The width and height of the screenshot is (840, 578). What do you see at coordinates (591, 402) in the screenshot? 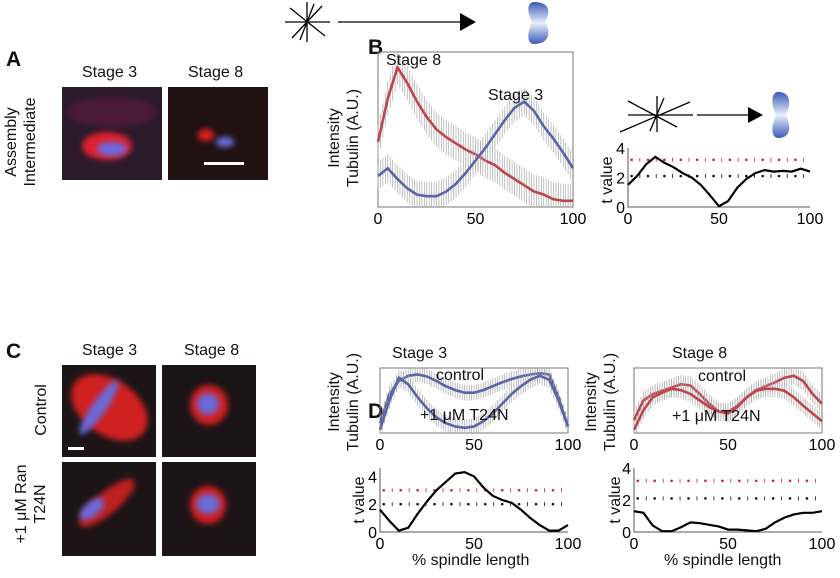
I see `d8-ylabel-1: Intensity` at bounding box center [591, 402].